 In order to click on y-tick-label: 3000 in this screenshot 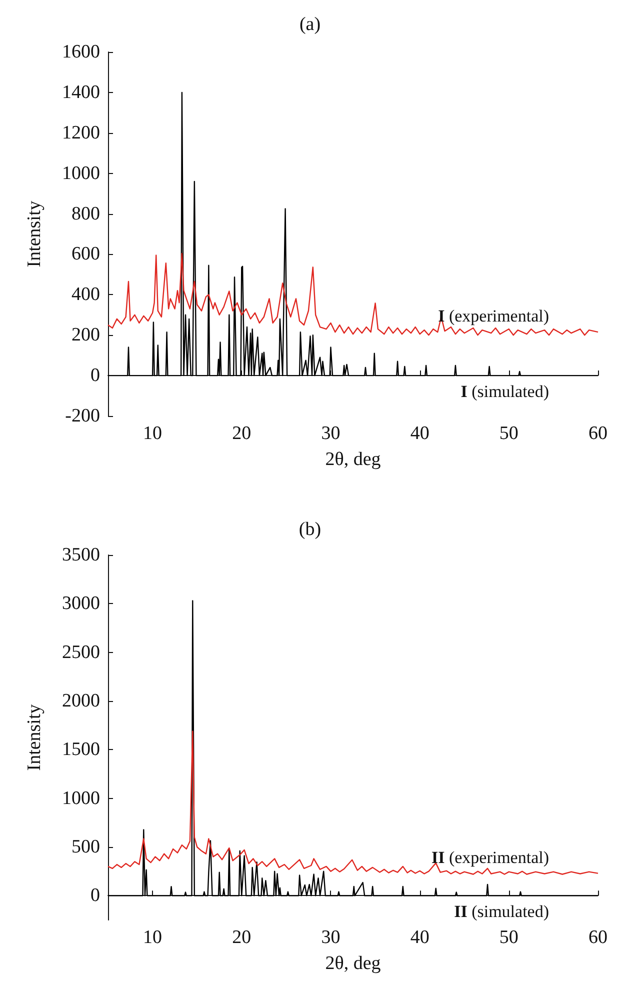, I will do `click(81, 603)`.